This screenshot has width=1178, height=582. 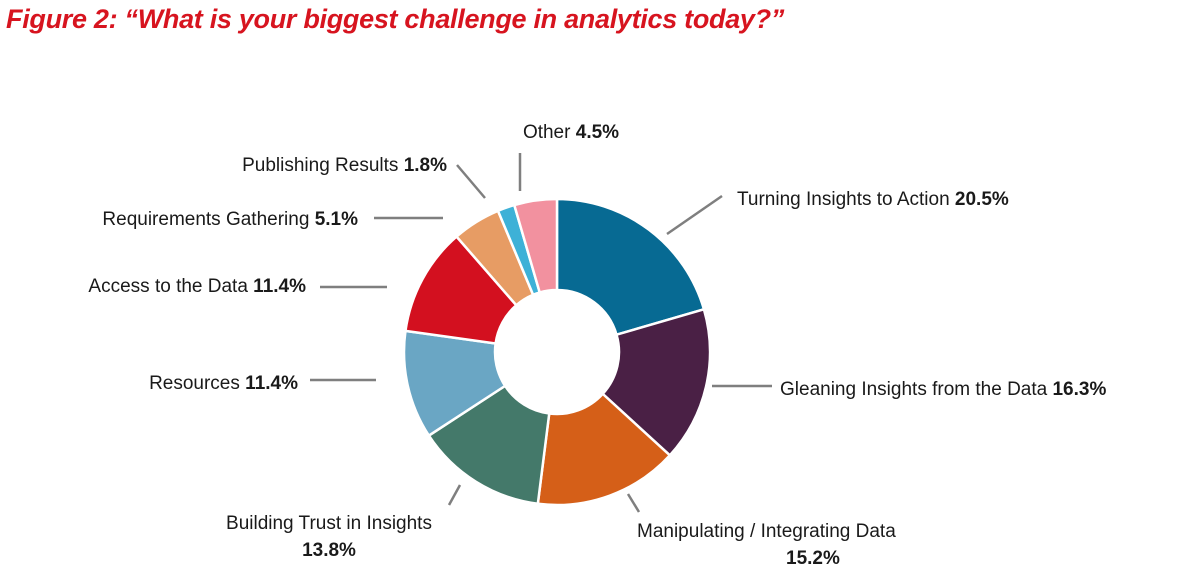 What do you see at coordinates (230, 219) in the screenshot?
I see `data-label-requirements-gathering: Requirements Gathering 5.1%` at bounding box center [230, 219].